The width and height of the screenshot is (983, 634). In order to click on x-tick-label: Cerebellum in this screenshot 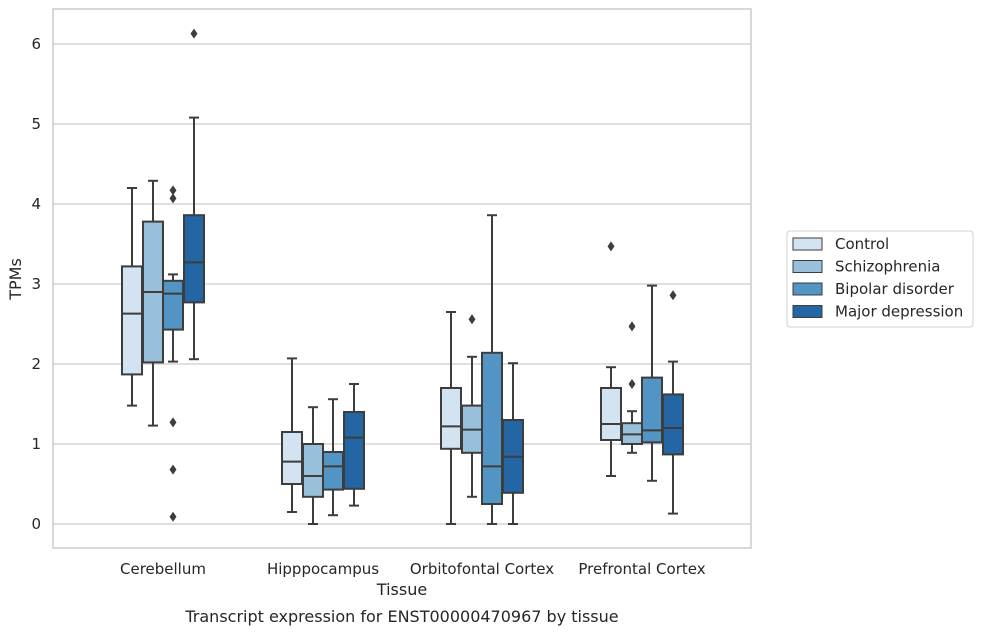, I will do `click(163, 569)`.